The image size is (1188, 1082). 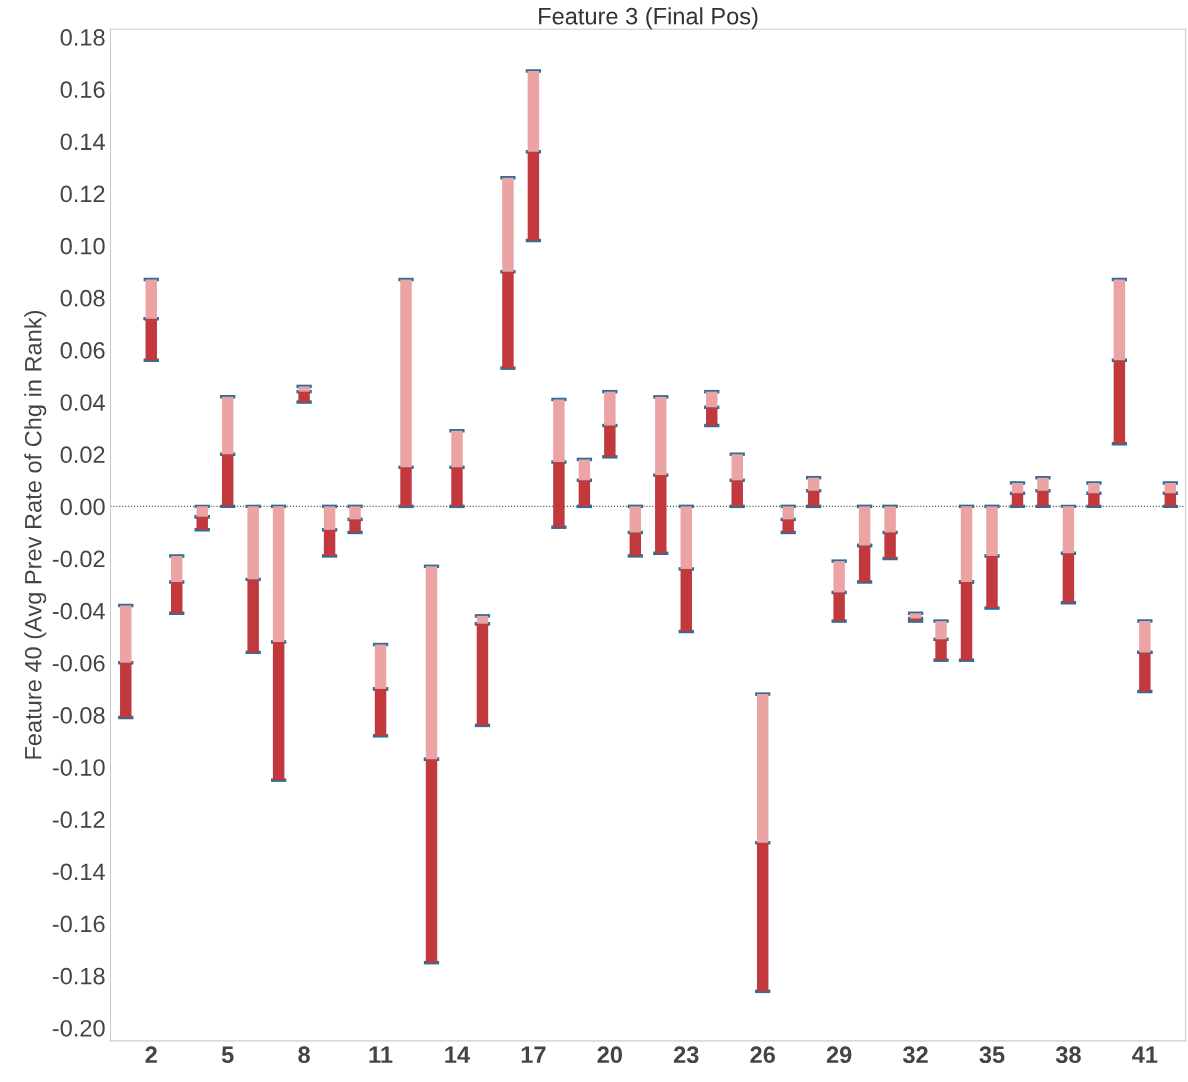 What do you see at coordinates (78, 559) in the screenshot?
I see `y-tick-label: -0.02` at bounding box center [78, 559].